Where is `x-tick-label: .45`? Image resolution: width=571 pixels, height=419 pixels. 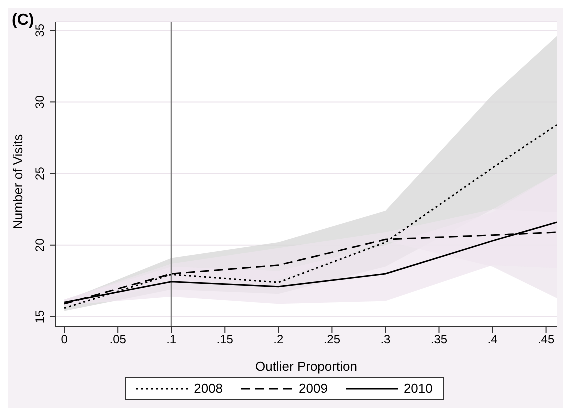
x-tick-label: .45 is located at coordinates (546, 339).